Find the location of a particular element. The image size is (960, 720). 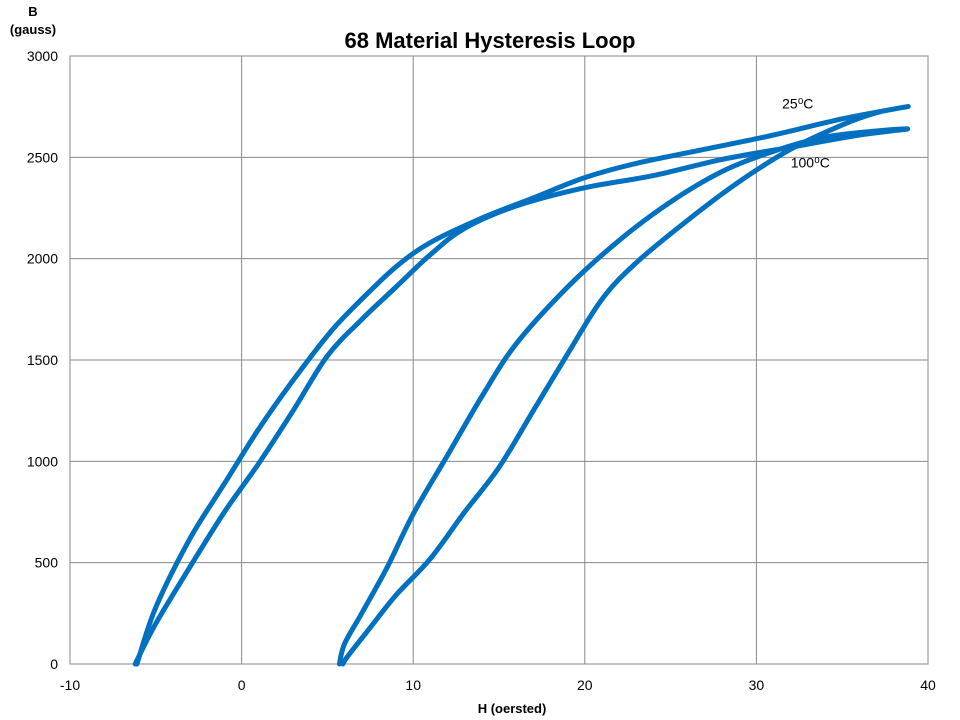

curve-annotations: 25⁰C 100⁰C is located at coordinates (806, 133).